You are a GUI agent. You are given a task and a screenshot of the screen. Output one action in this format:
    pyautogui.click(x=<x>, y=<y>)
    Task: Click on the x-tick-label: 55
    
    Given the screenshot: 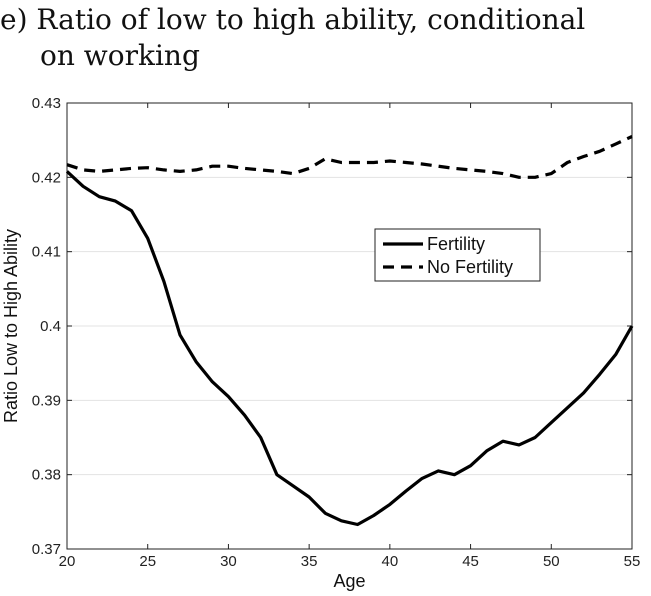 What is the action you would take?
    pyautogui.click(x=632, y=561)
    